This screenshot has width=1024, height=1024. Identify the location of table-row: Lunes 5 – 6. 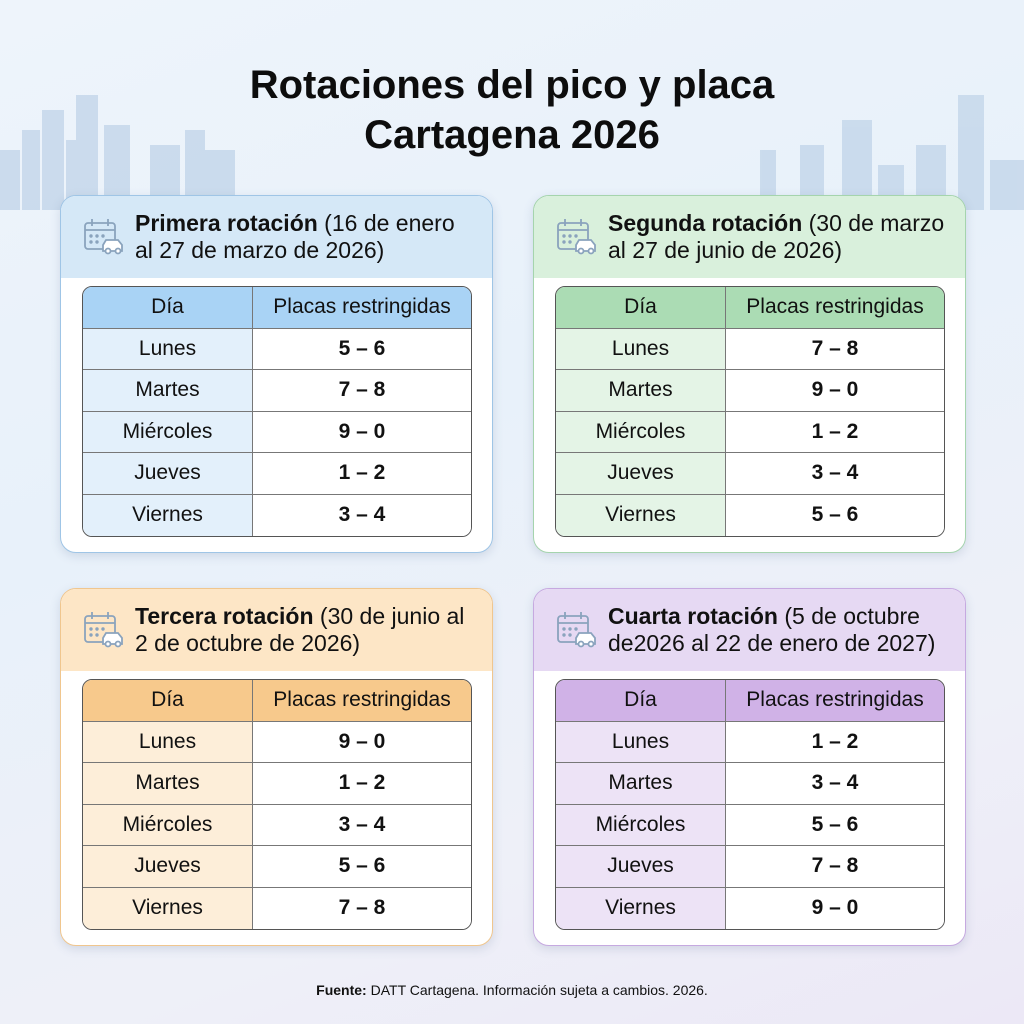
(277, 349).